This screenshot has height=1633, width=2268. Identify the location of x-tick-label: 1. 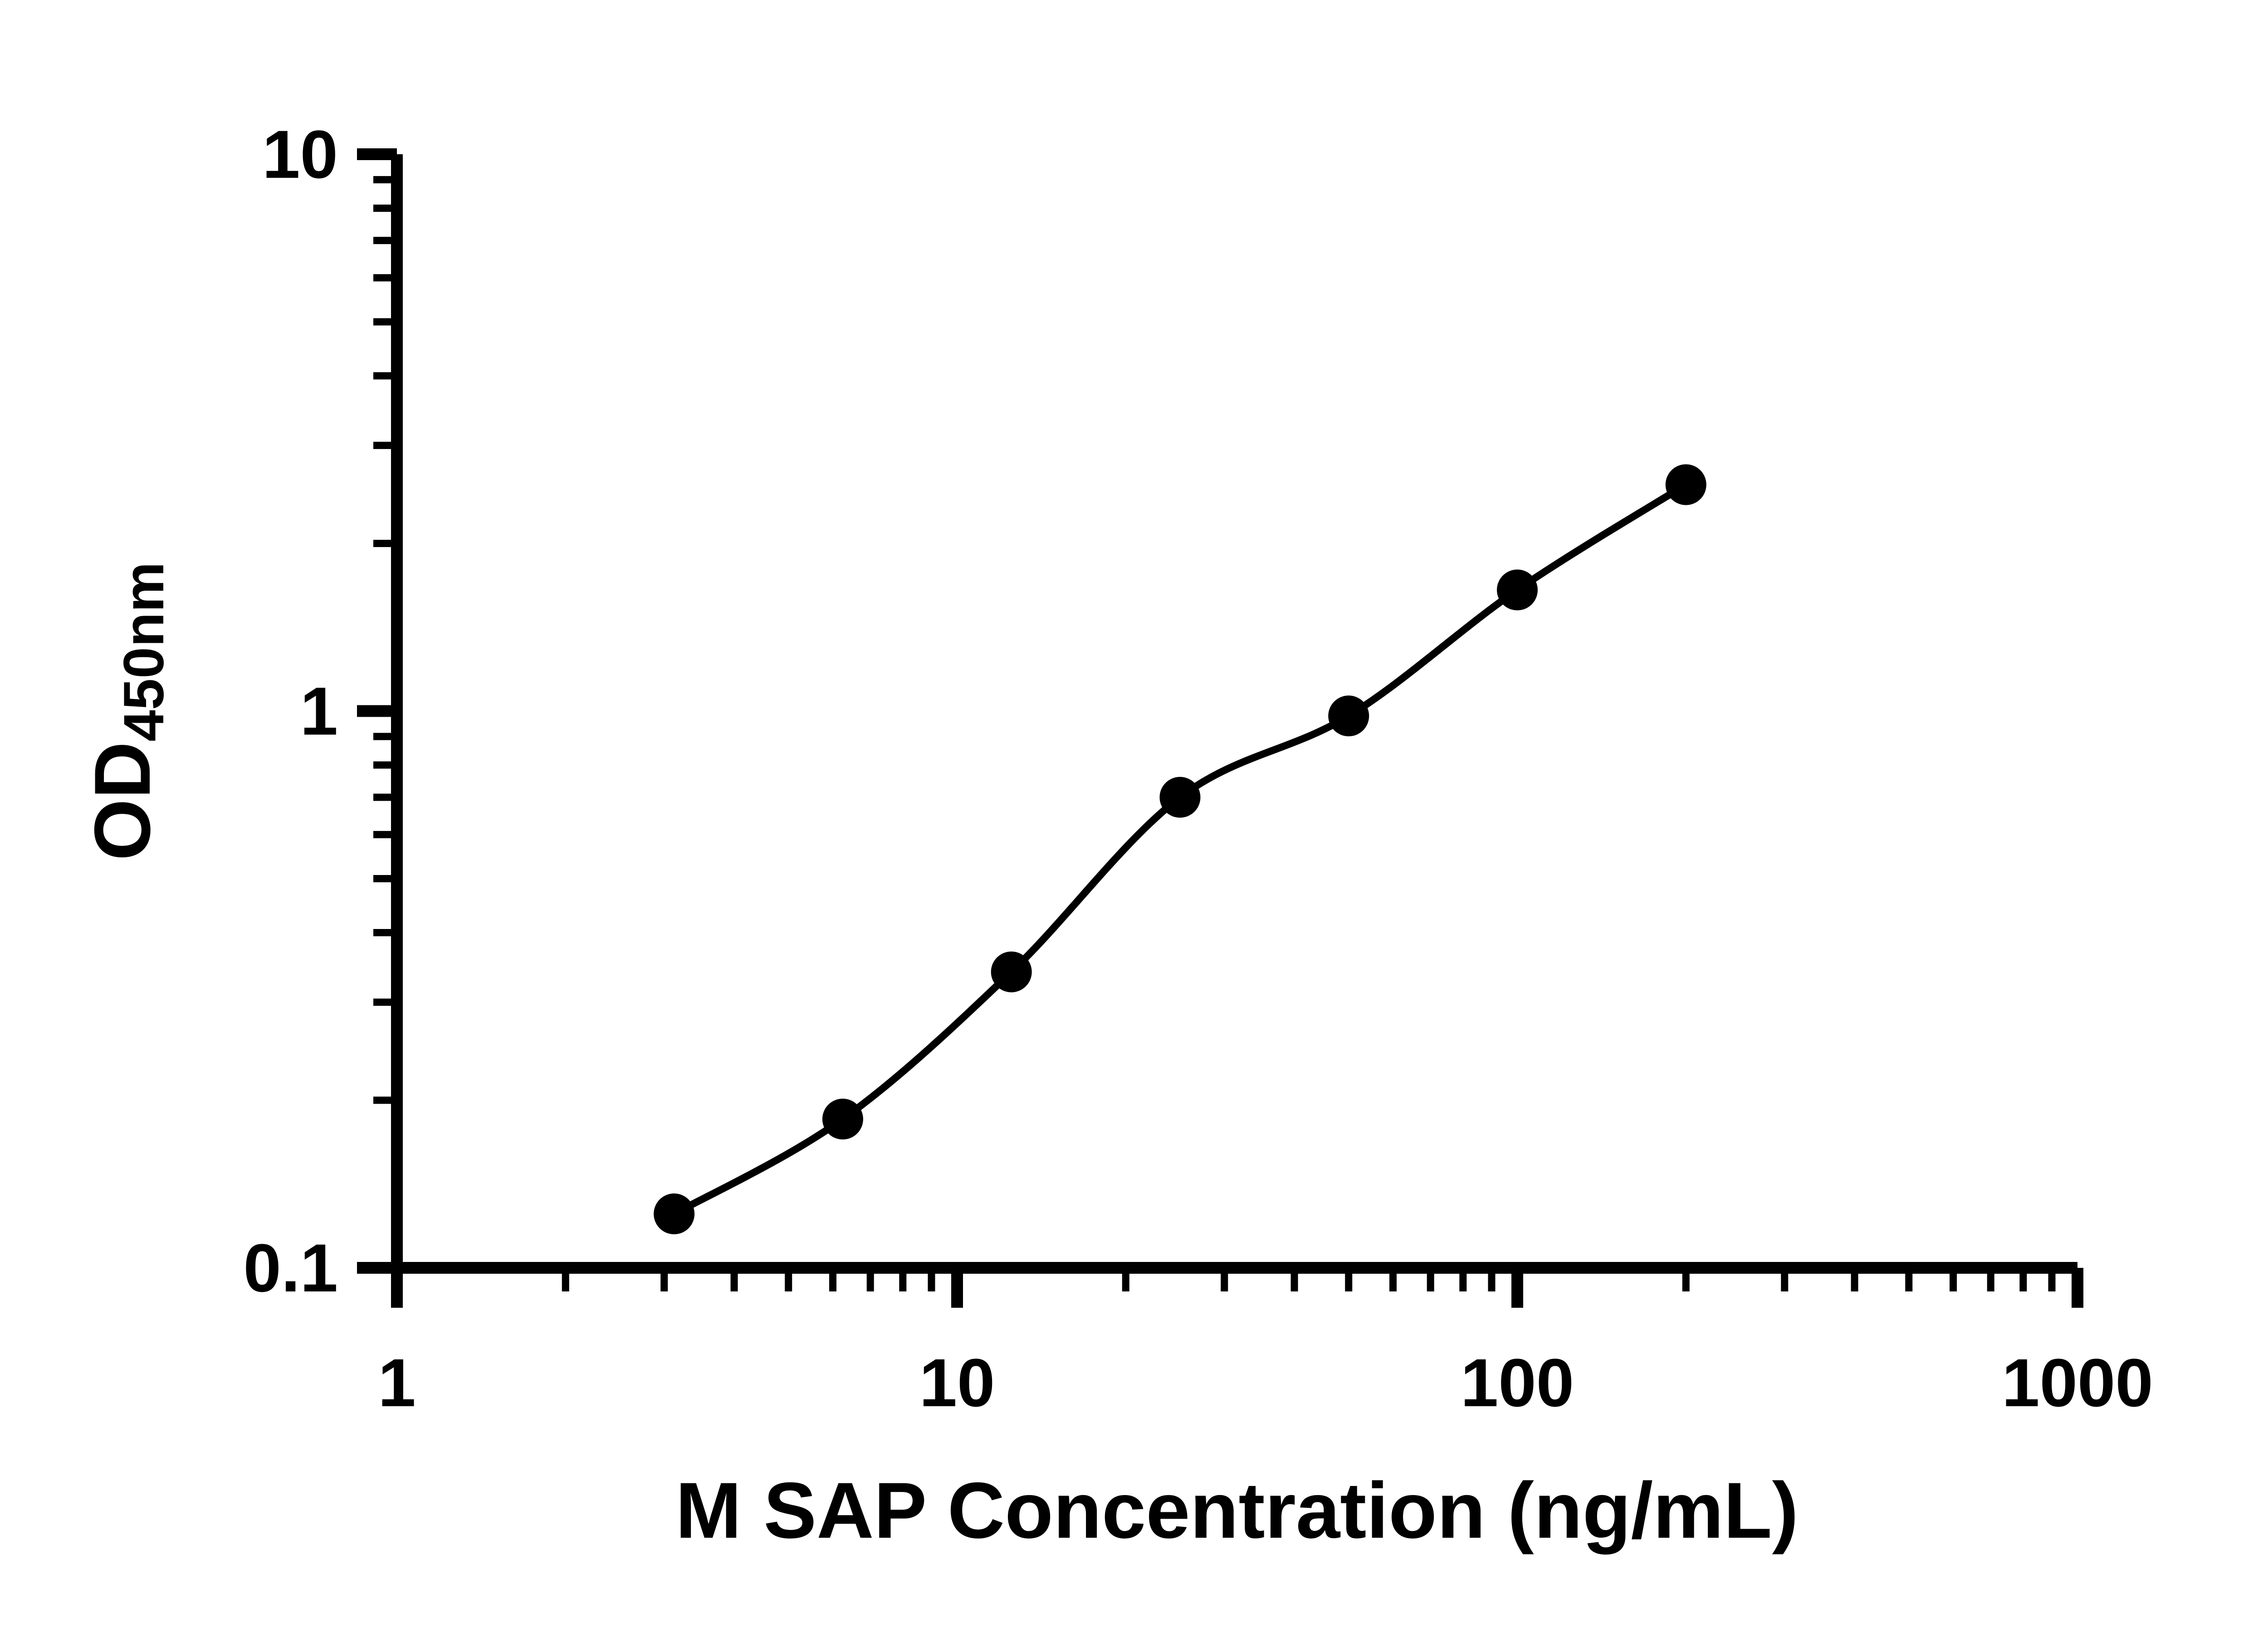
(397, 1383).